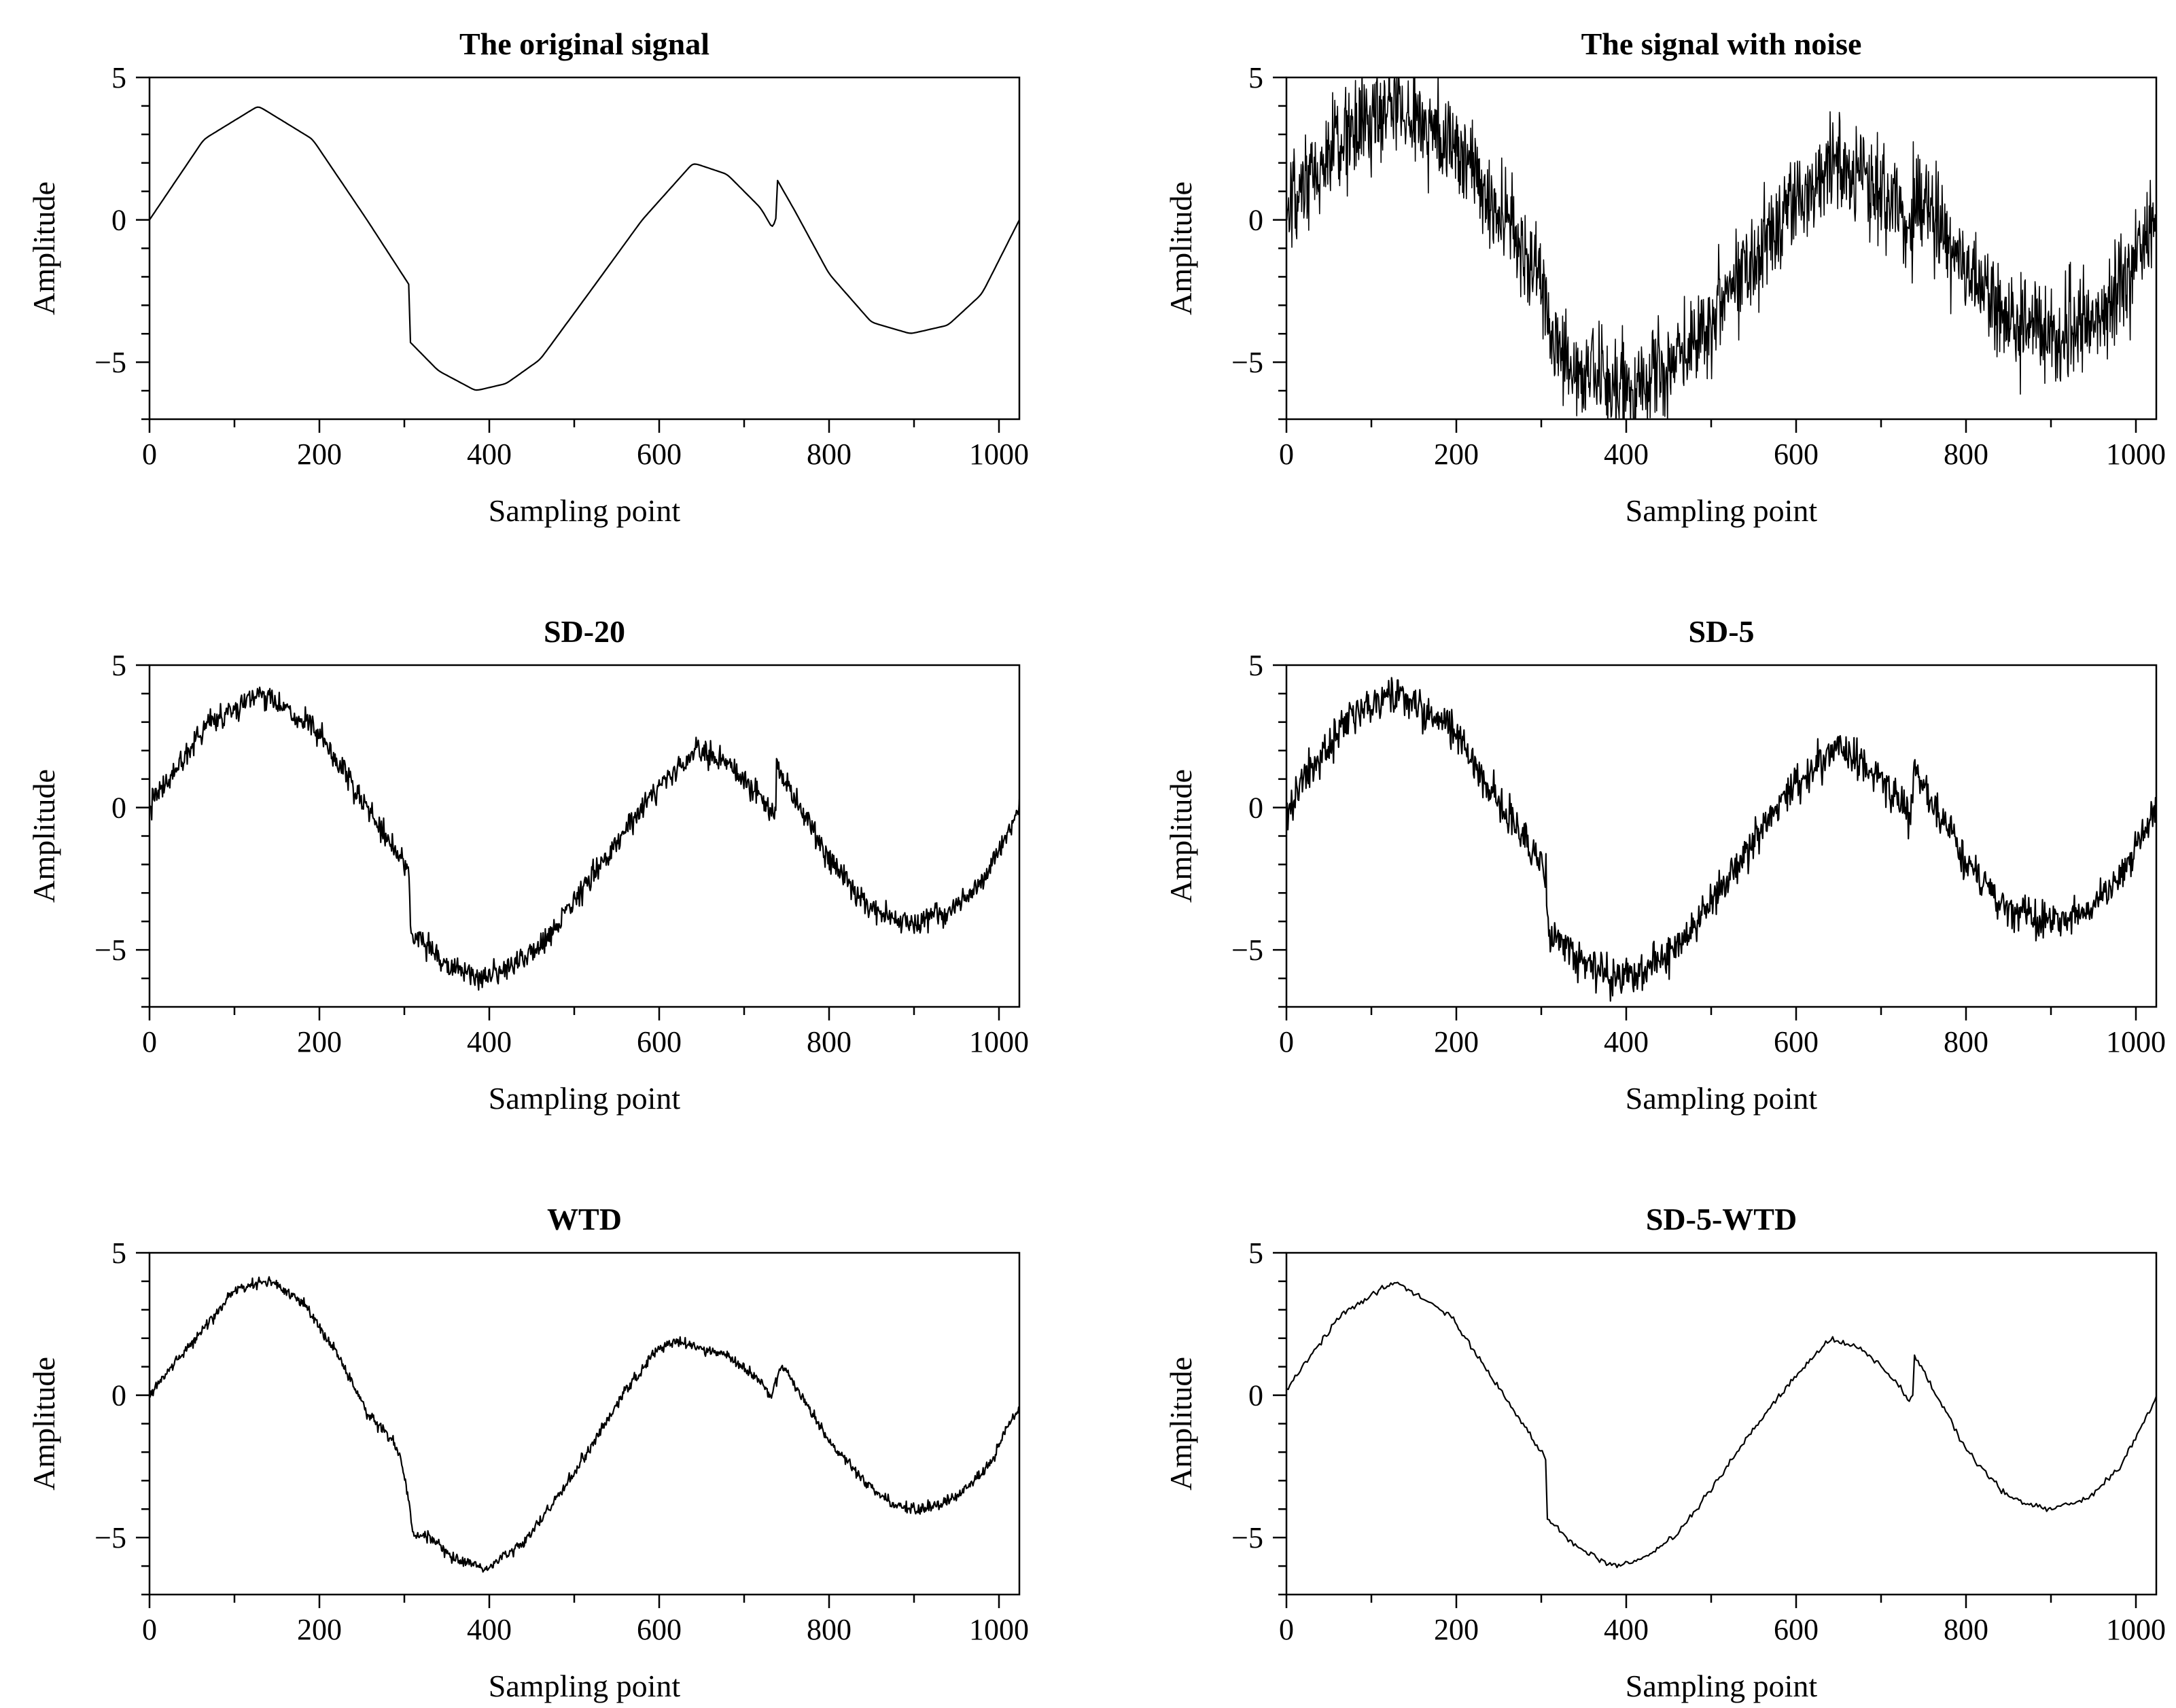 This screenshot has width=2176, height=1708. I want to click on chart-title: The signal with noise, so click(1721, 43).